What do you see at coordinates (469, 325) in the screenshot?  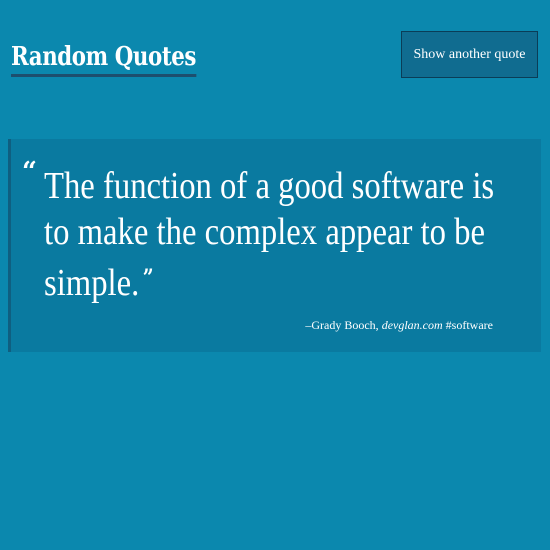 I see `quote-tag: #software` at bounding box center [469, 325].